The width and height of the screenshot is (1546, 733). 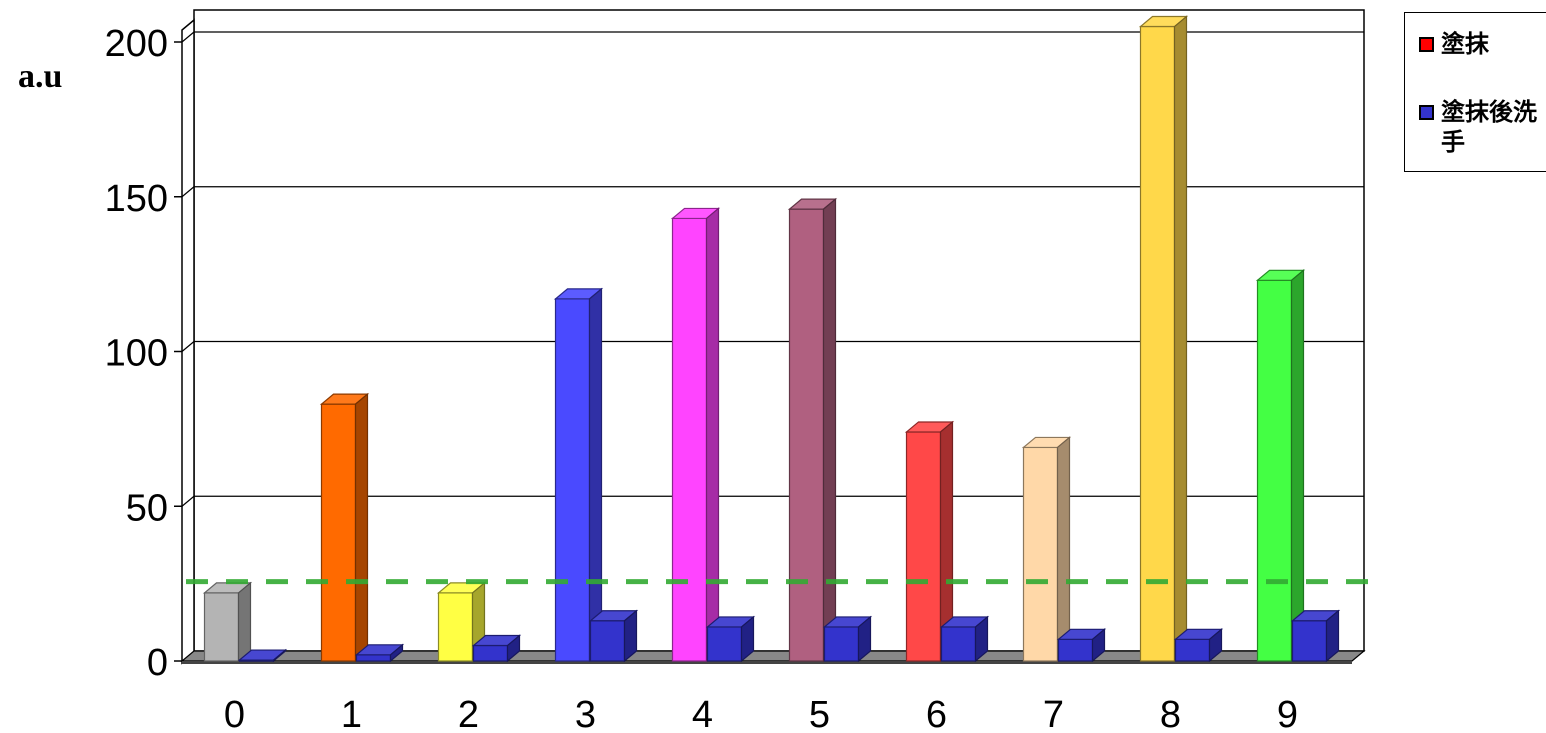 I want to click on bar-series2-2-front, so click(x=490, y=653).